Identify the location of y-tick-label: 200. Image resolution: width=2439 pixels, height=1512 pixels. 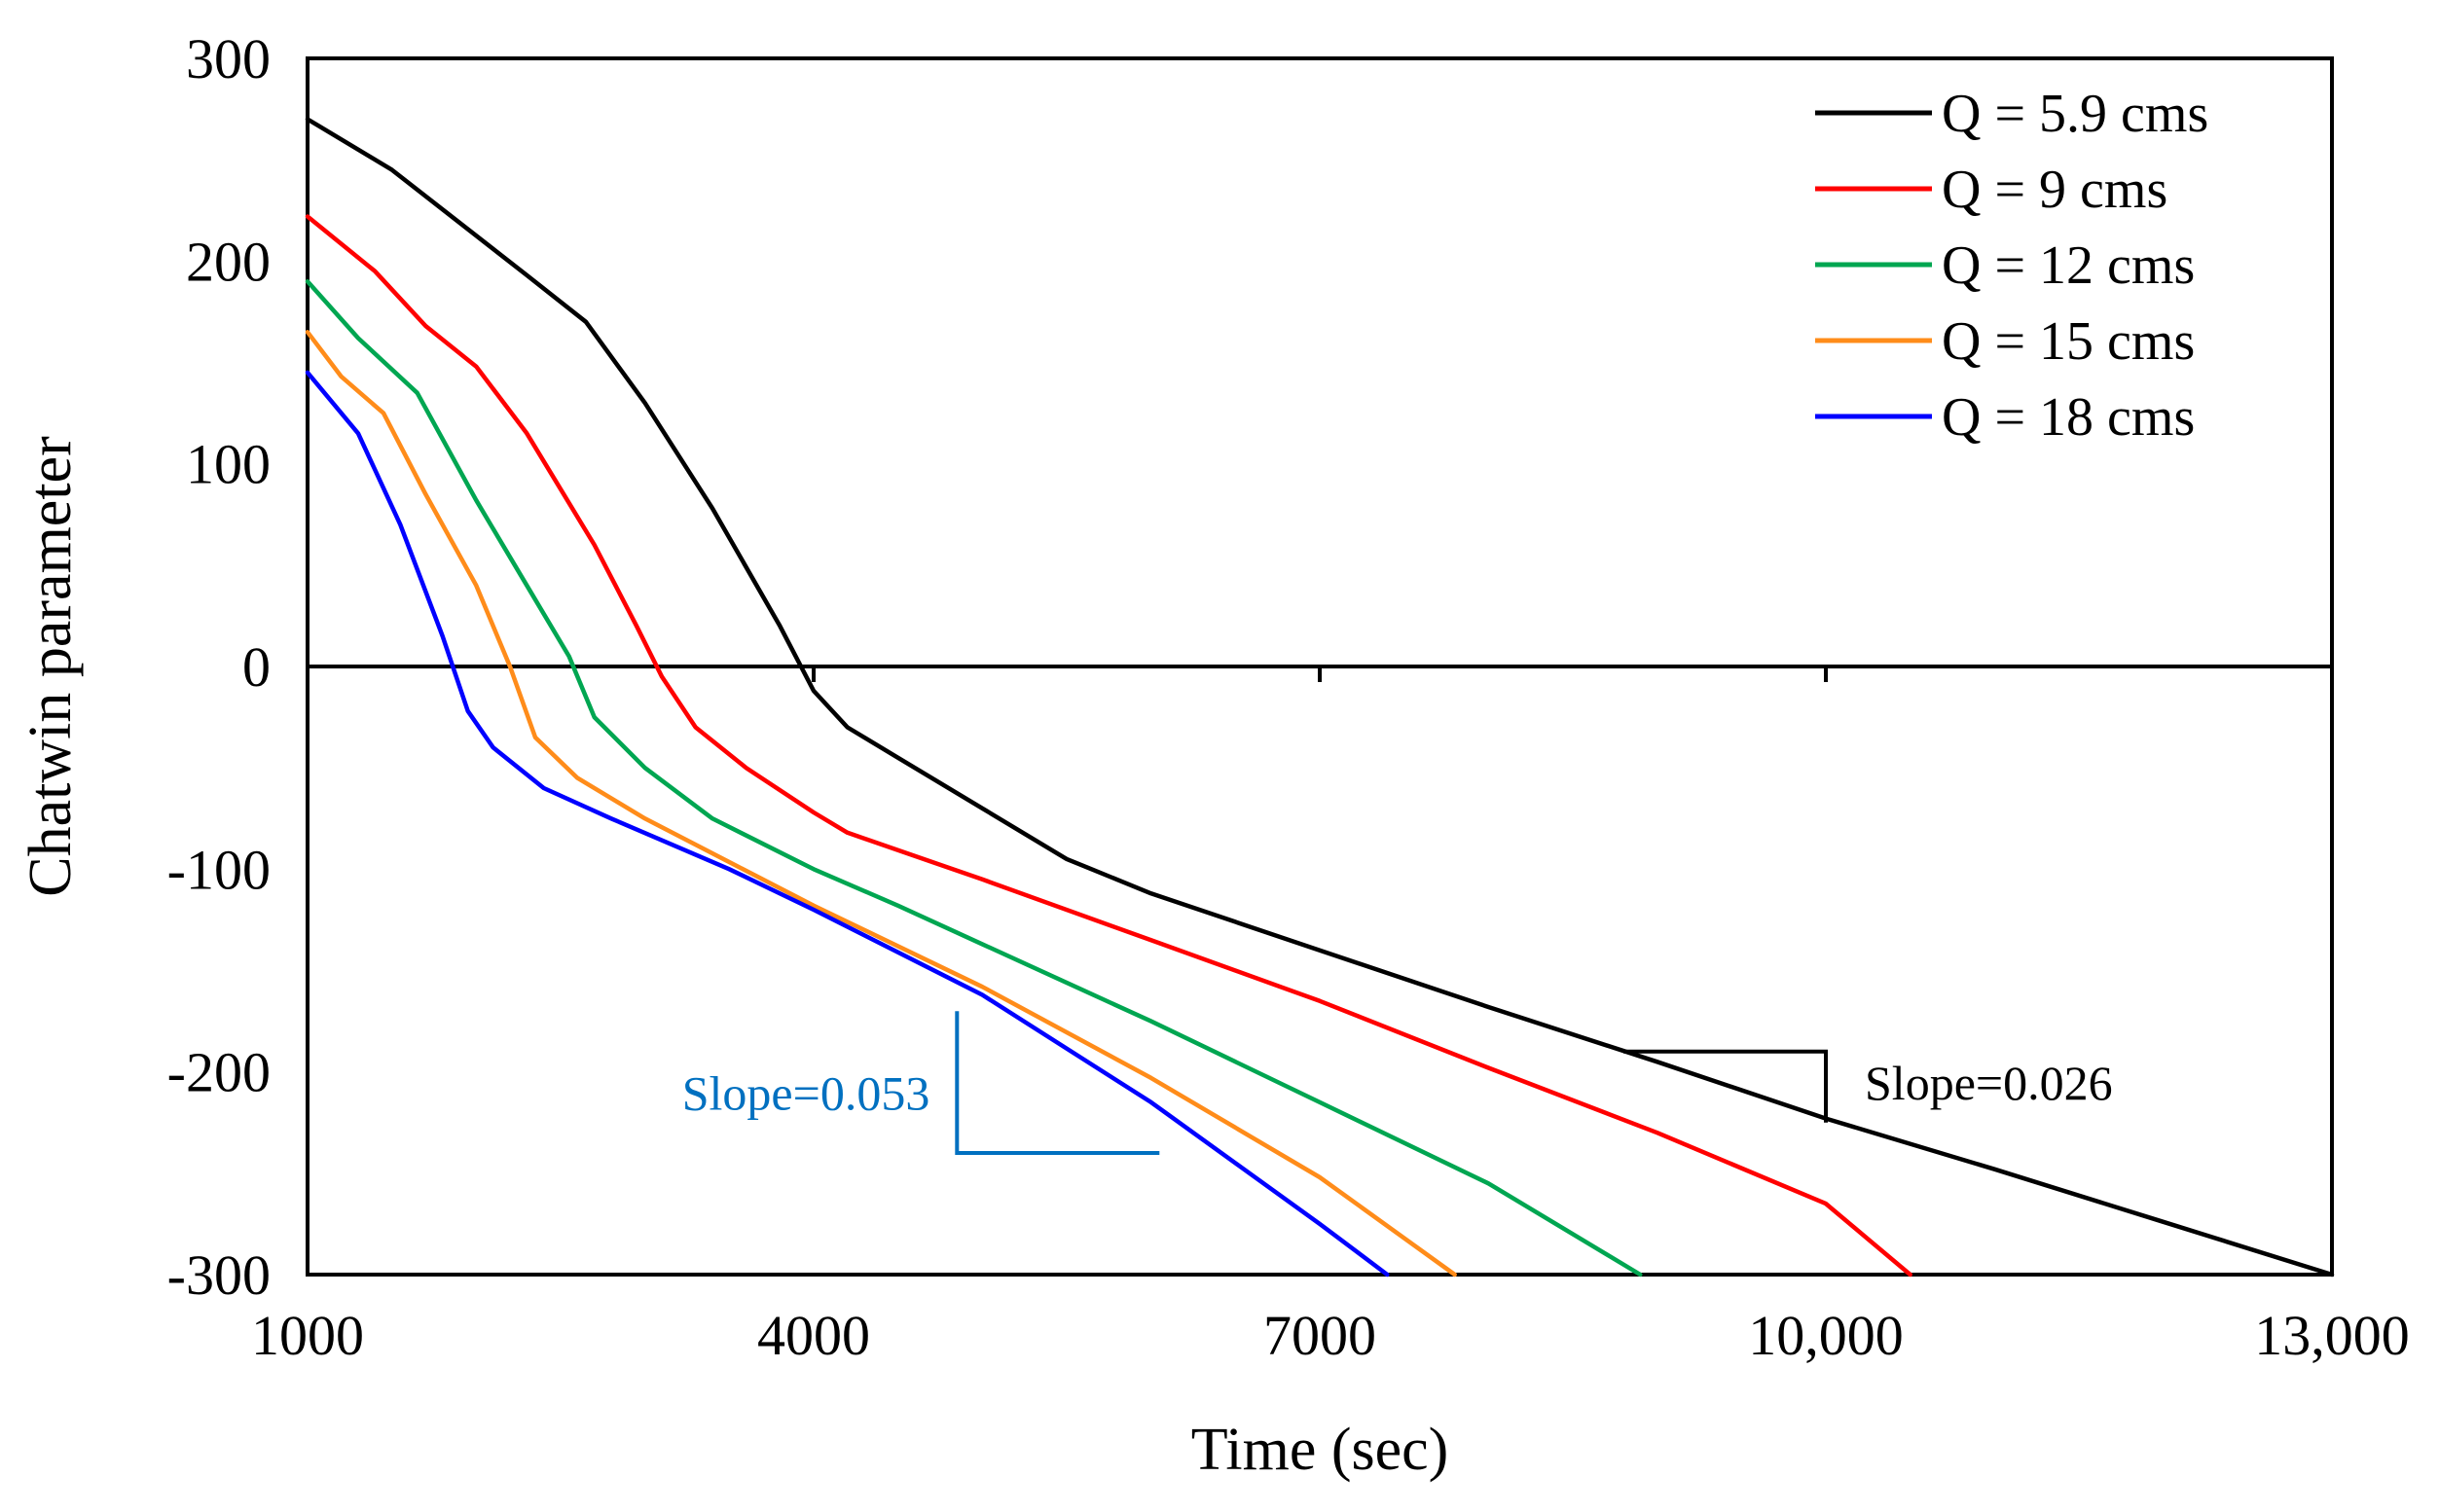
(228, 261).